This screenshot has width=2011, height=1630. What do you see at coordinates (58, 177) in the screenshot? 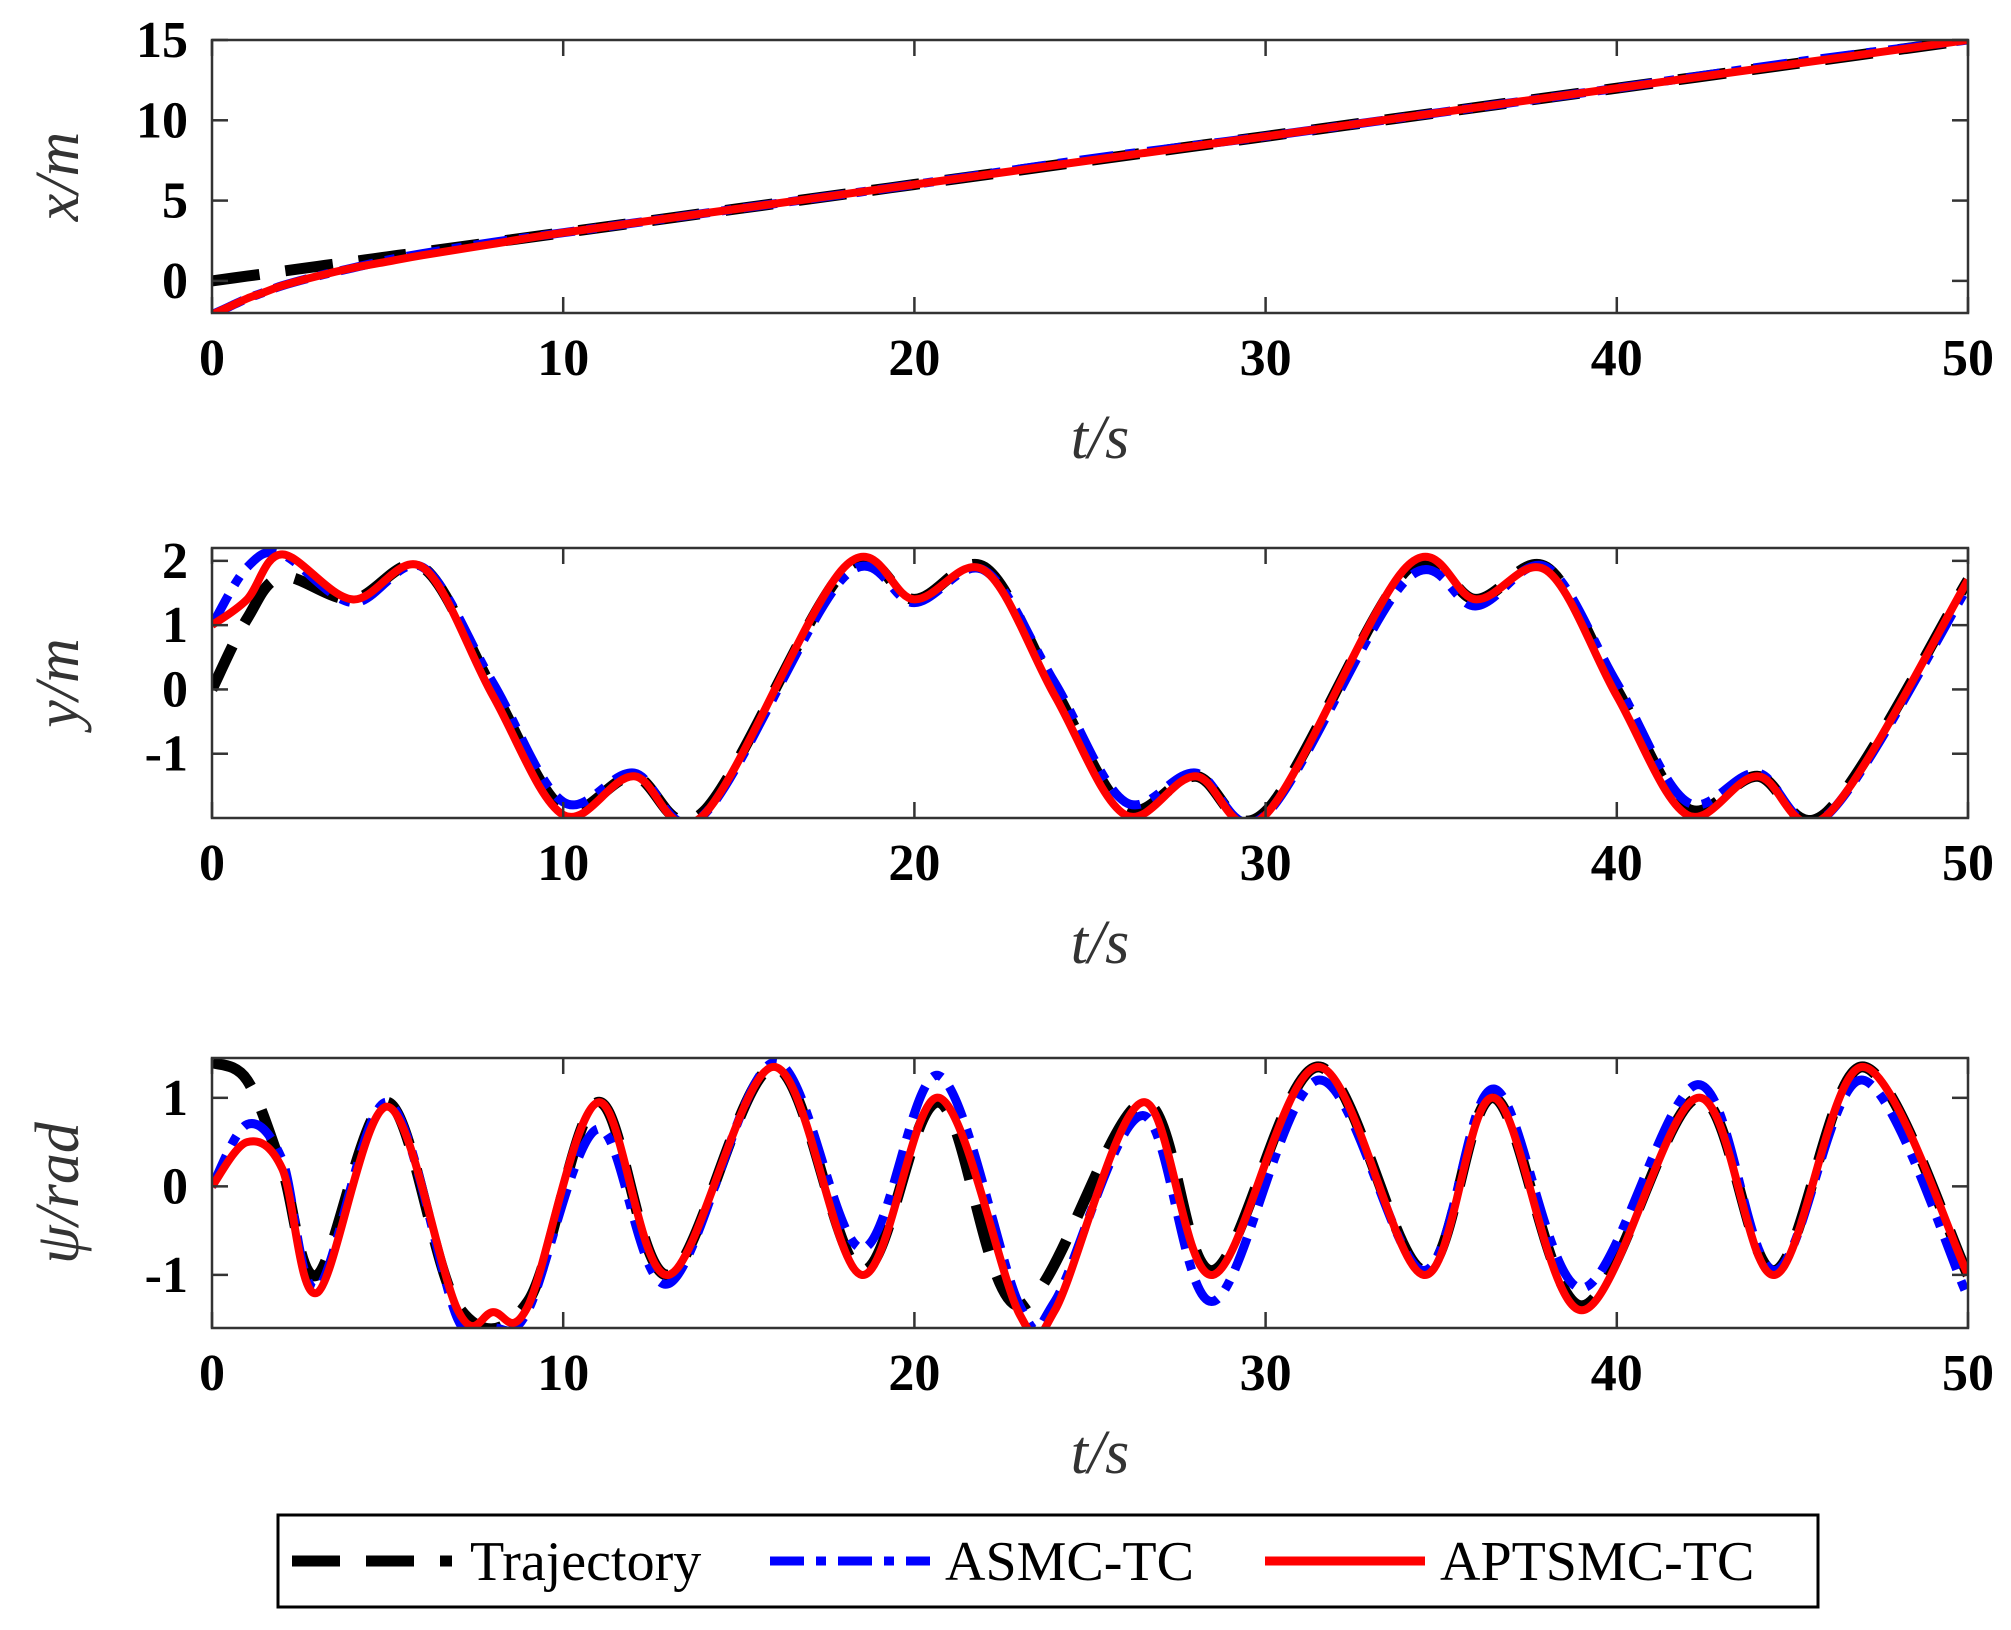
I see `y-axis-label: x/m` at bounding box center [58, 177].